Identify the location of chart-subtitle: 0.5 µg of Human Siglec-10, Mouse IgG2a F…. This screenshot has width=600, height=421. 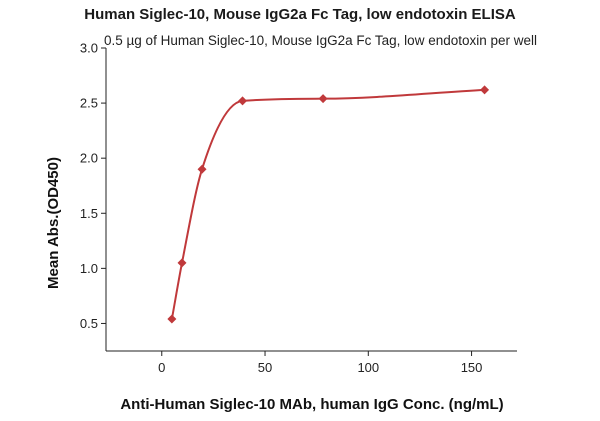
(321, 40).